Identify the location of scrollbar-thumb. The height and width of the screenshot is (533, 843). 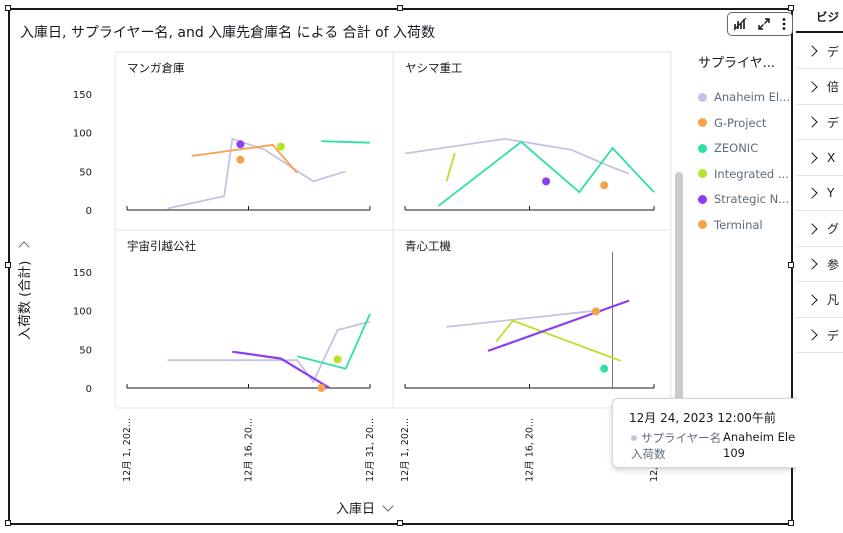
(679, 292).